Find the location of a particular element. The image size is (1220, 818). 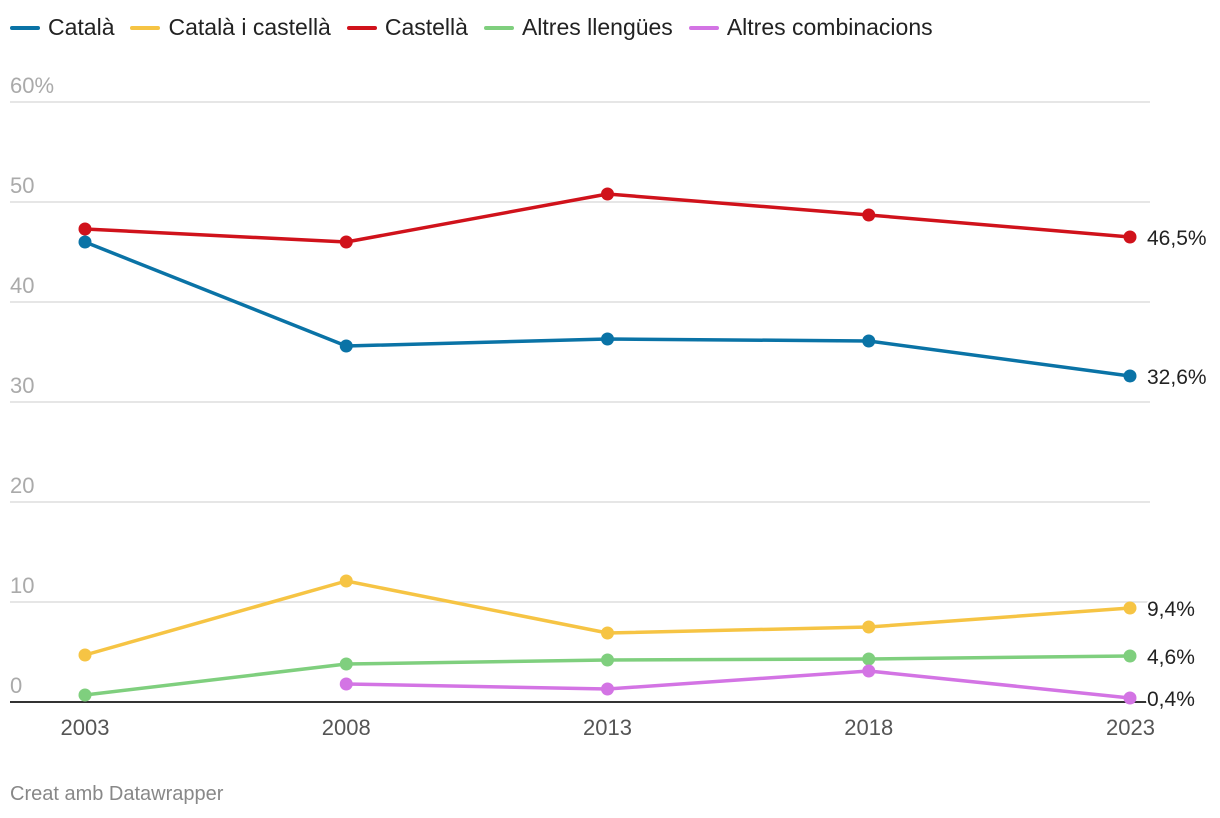

y-tick-label: 20 is located at coordinates (22, 485).